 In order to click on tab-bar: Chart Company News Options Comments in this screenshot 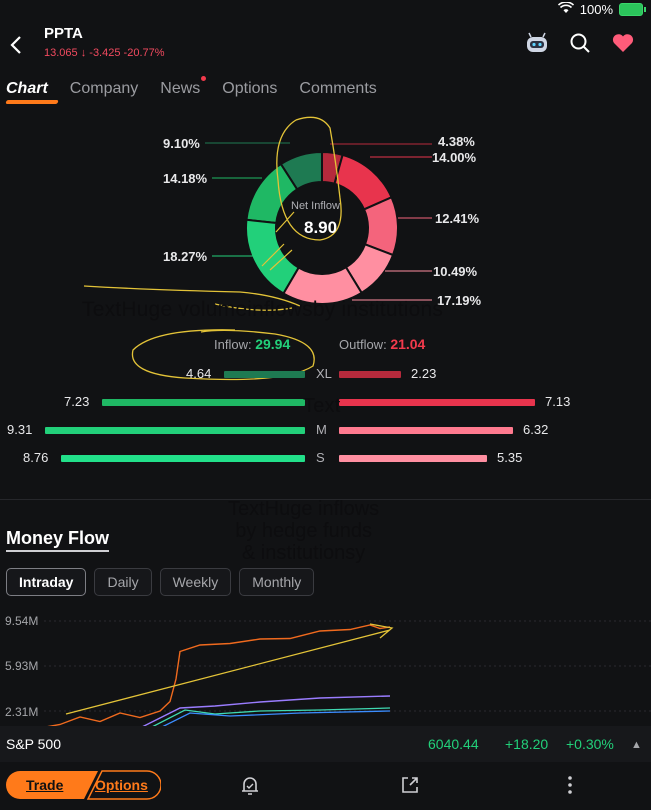, I will do `click(191, 87)`.